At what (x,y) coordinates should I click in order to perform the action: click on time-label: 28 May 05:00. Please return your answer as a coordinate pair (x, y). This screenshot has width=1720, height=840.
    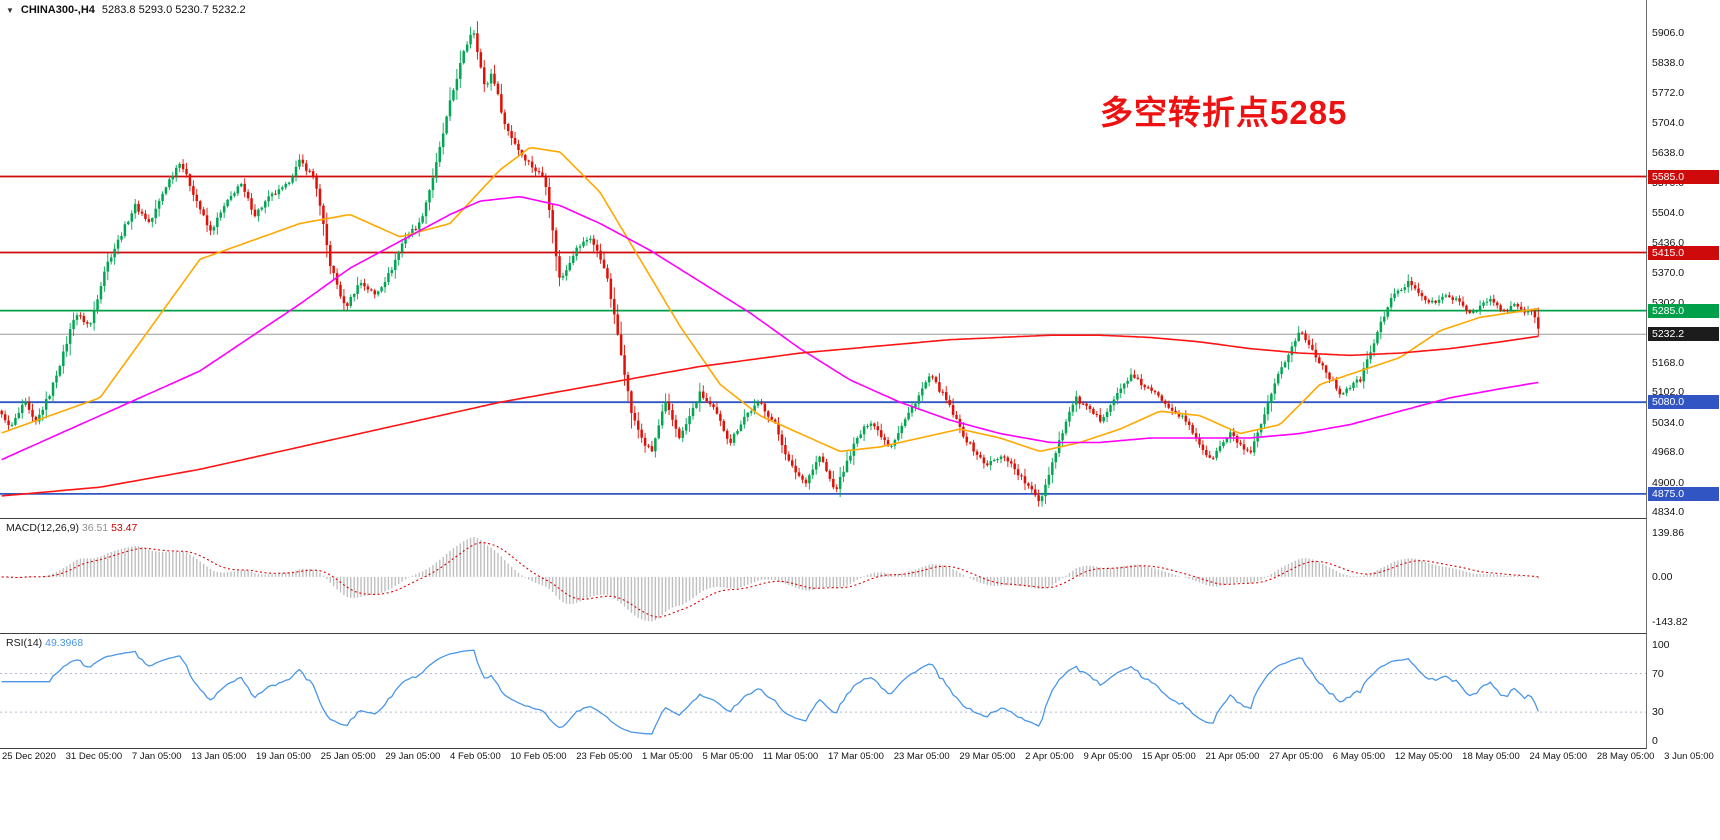
    Looking at the image, I should click on (1625, 756).